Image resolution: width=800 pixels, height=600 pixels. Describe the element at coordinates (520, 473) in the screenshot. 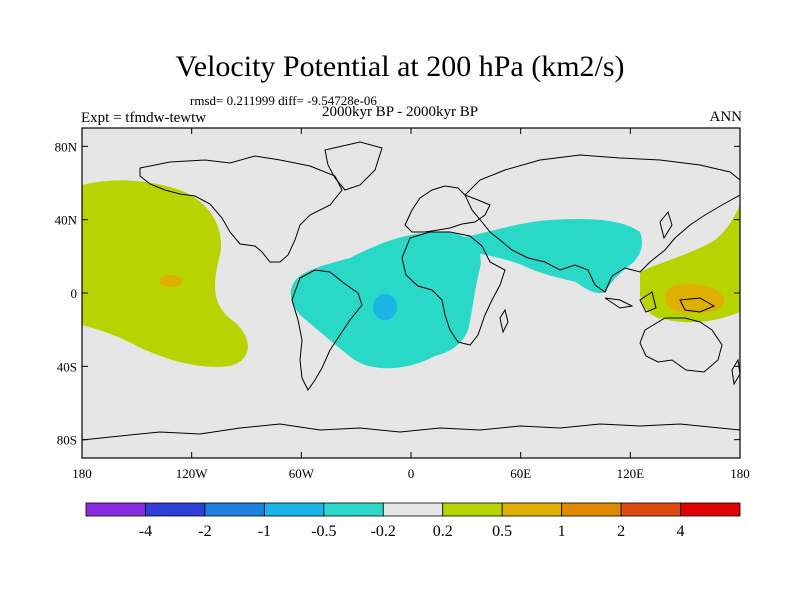

I see `lon-tick-label: 60E` at that location.